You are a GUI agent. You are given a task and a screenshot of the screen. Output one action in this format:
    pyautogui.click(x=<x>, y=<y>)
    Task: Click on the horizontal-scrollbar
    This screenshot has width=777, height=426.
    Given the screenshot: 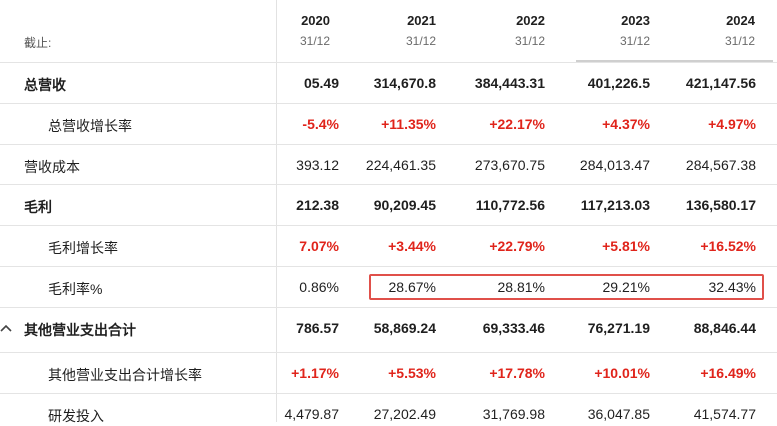 What is the action you would take?
    pyautogui.click(x=674, y=61)
    